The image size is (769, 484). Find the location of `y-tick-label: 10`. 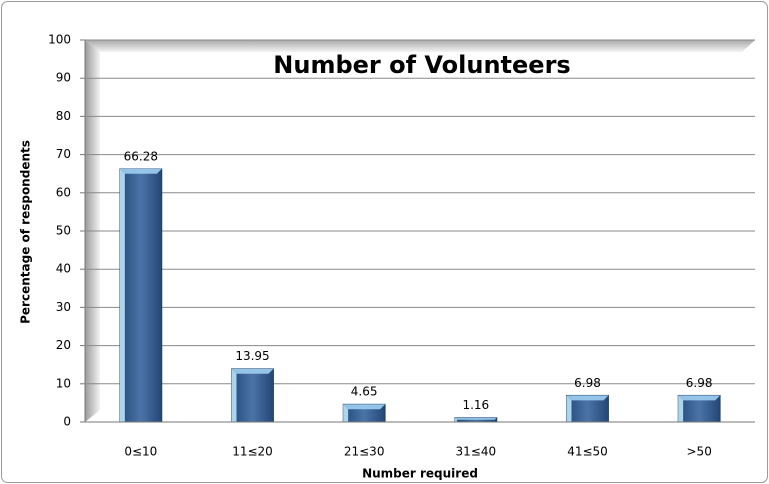

y-tick-label: 10 is located at coordinates (63, 383).